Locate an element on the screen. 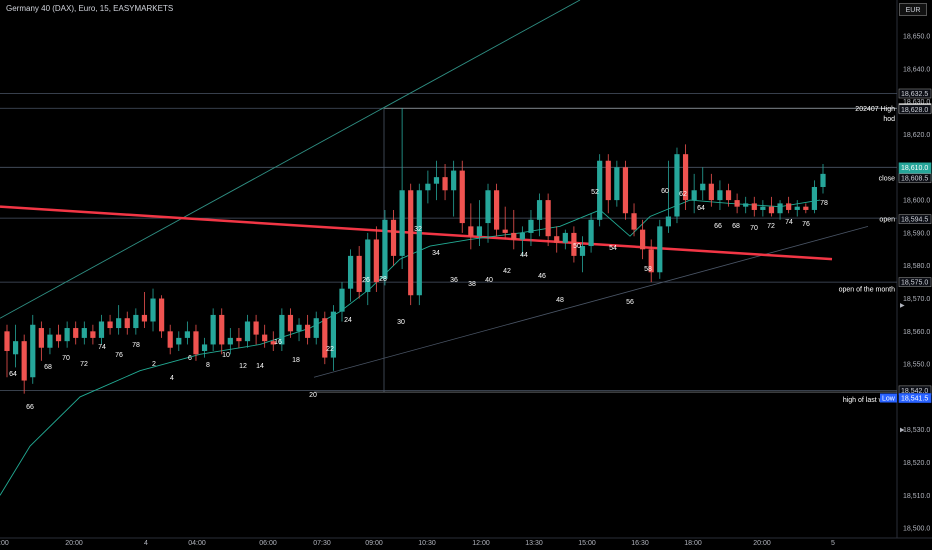 This screenshot has width=932, height=550. bar-number: 50 is located at coordinates (577, 246).